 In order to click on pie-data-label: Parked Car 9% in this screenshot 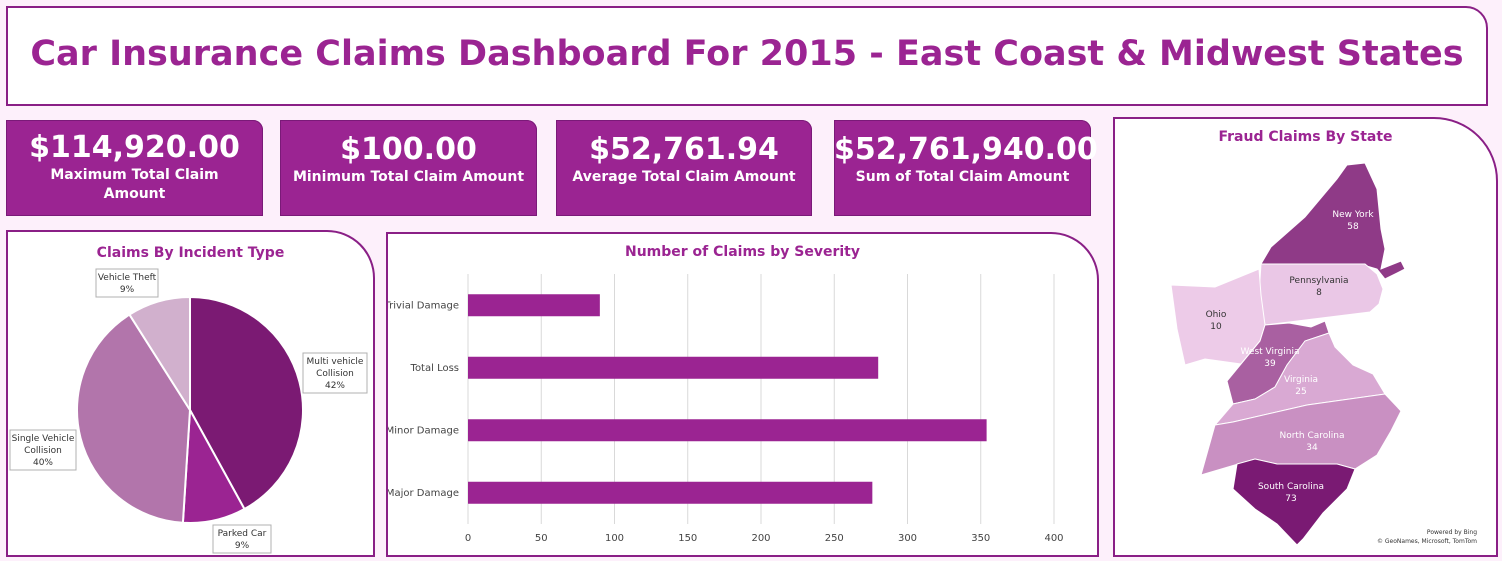, I will do `click(242, 540)`.